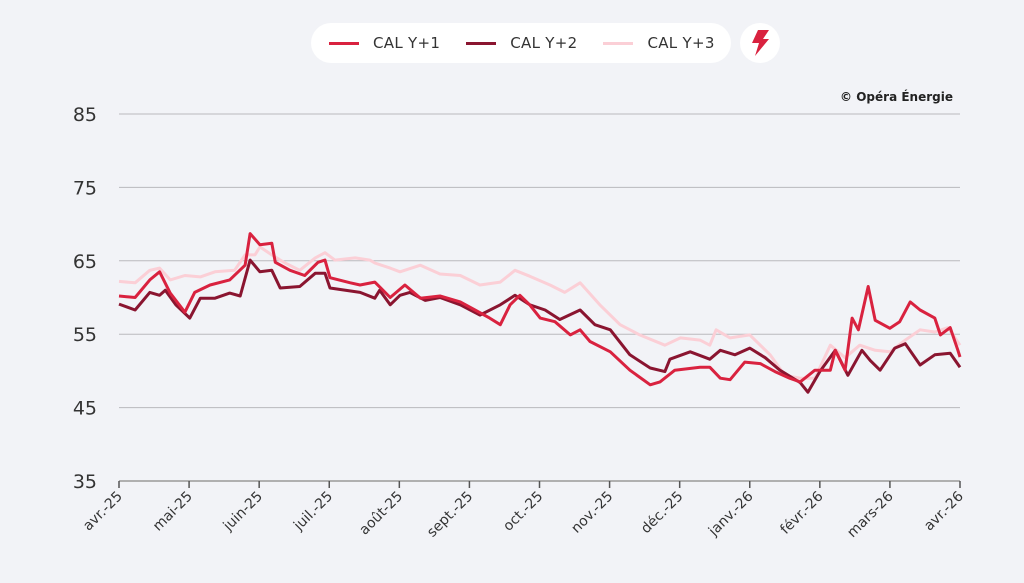 This screenshot has width=1024, height=583. What do you see at coordinates (243, 512) in the screenshot?
I see `x-tick-label: juin-25` at bounding box center [243, 512].